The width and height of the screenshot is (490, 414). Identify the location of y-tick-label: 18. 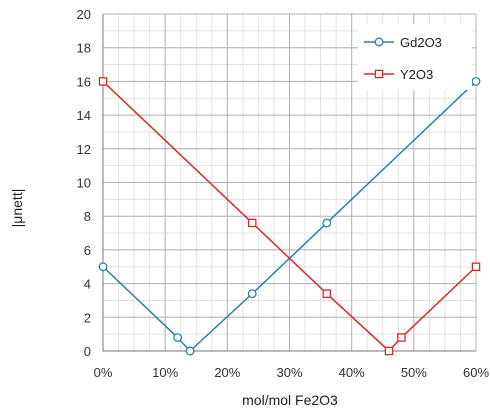
(84, 48).